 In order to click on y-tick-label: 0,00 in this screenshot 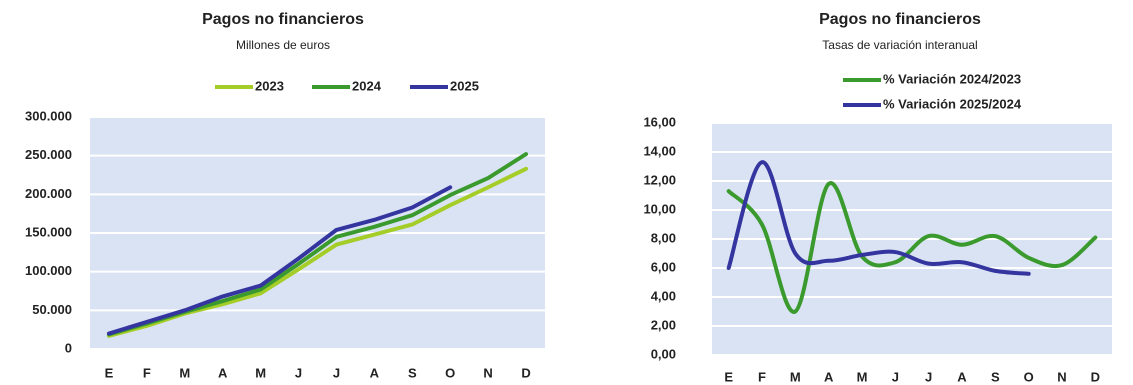, I will do `click(663, 353)`.